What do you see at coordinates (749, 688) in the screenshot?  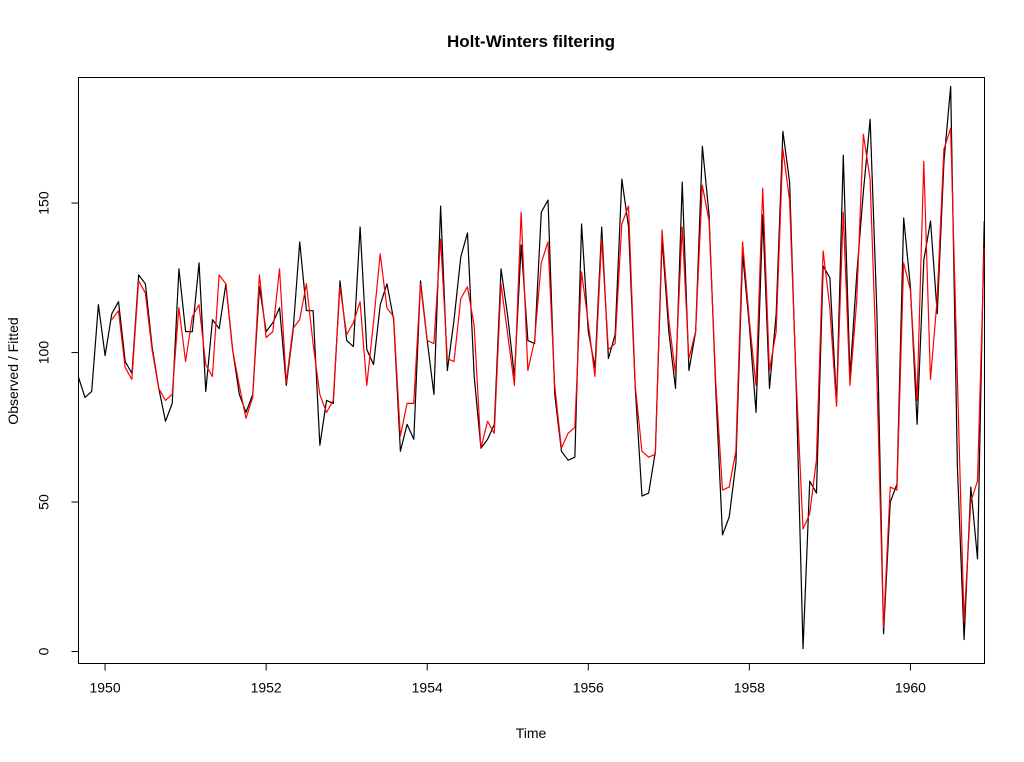 I see `x-tick-label: 1958` at bounding box center [749, 688].